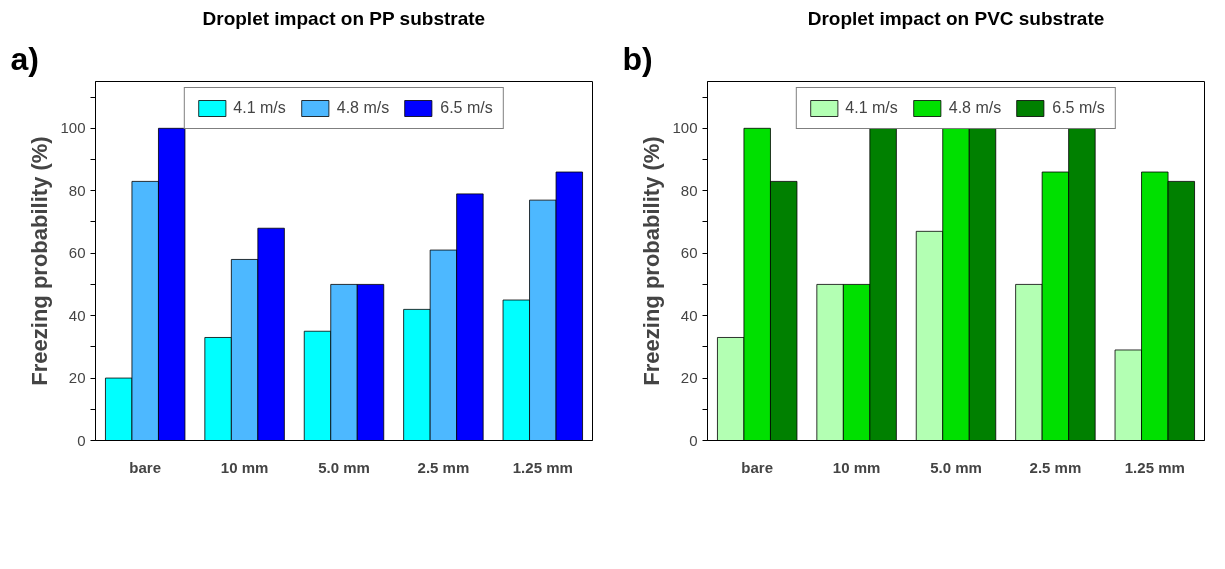 The width and height of the screenshot is (1225, 569). What do you see at coordinates (637, 58) in the screenshot?
I see `text: b)` at bounding box center [637, 58].